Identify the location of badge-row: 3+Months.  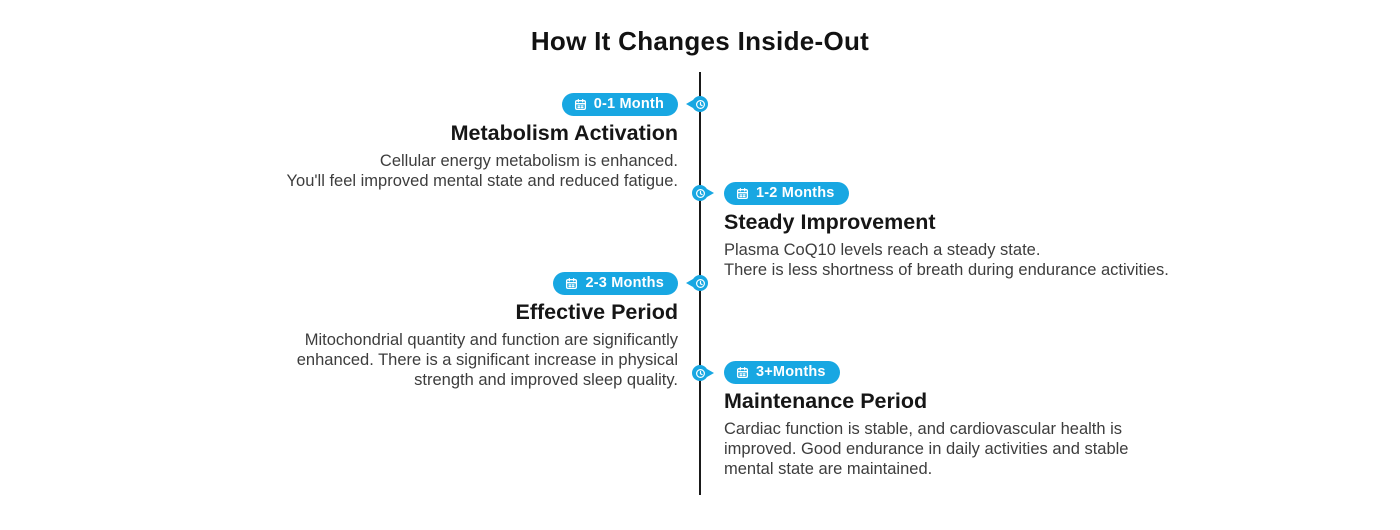
(1004, 372).